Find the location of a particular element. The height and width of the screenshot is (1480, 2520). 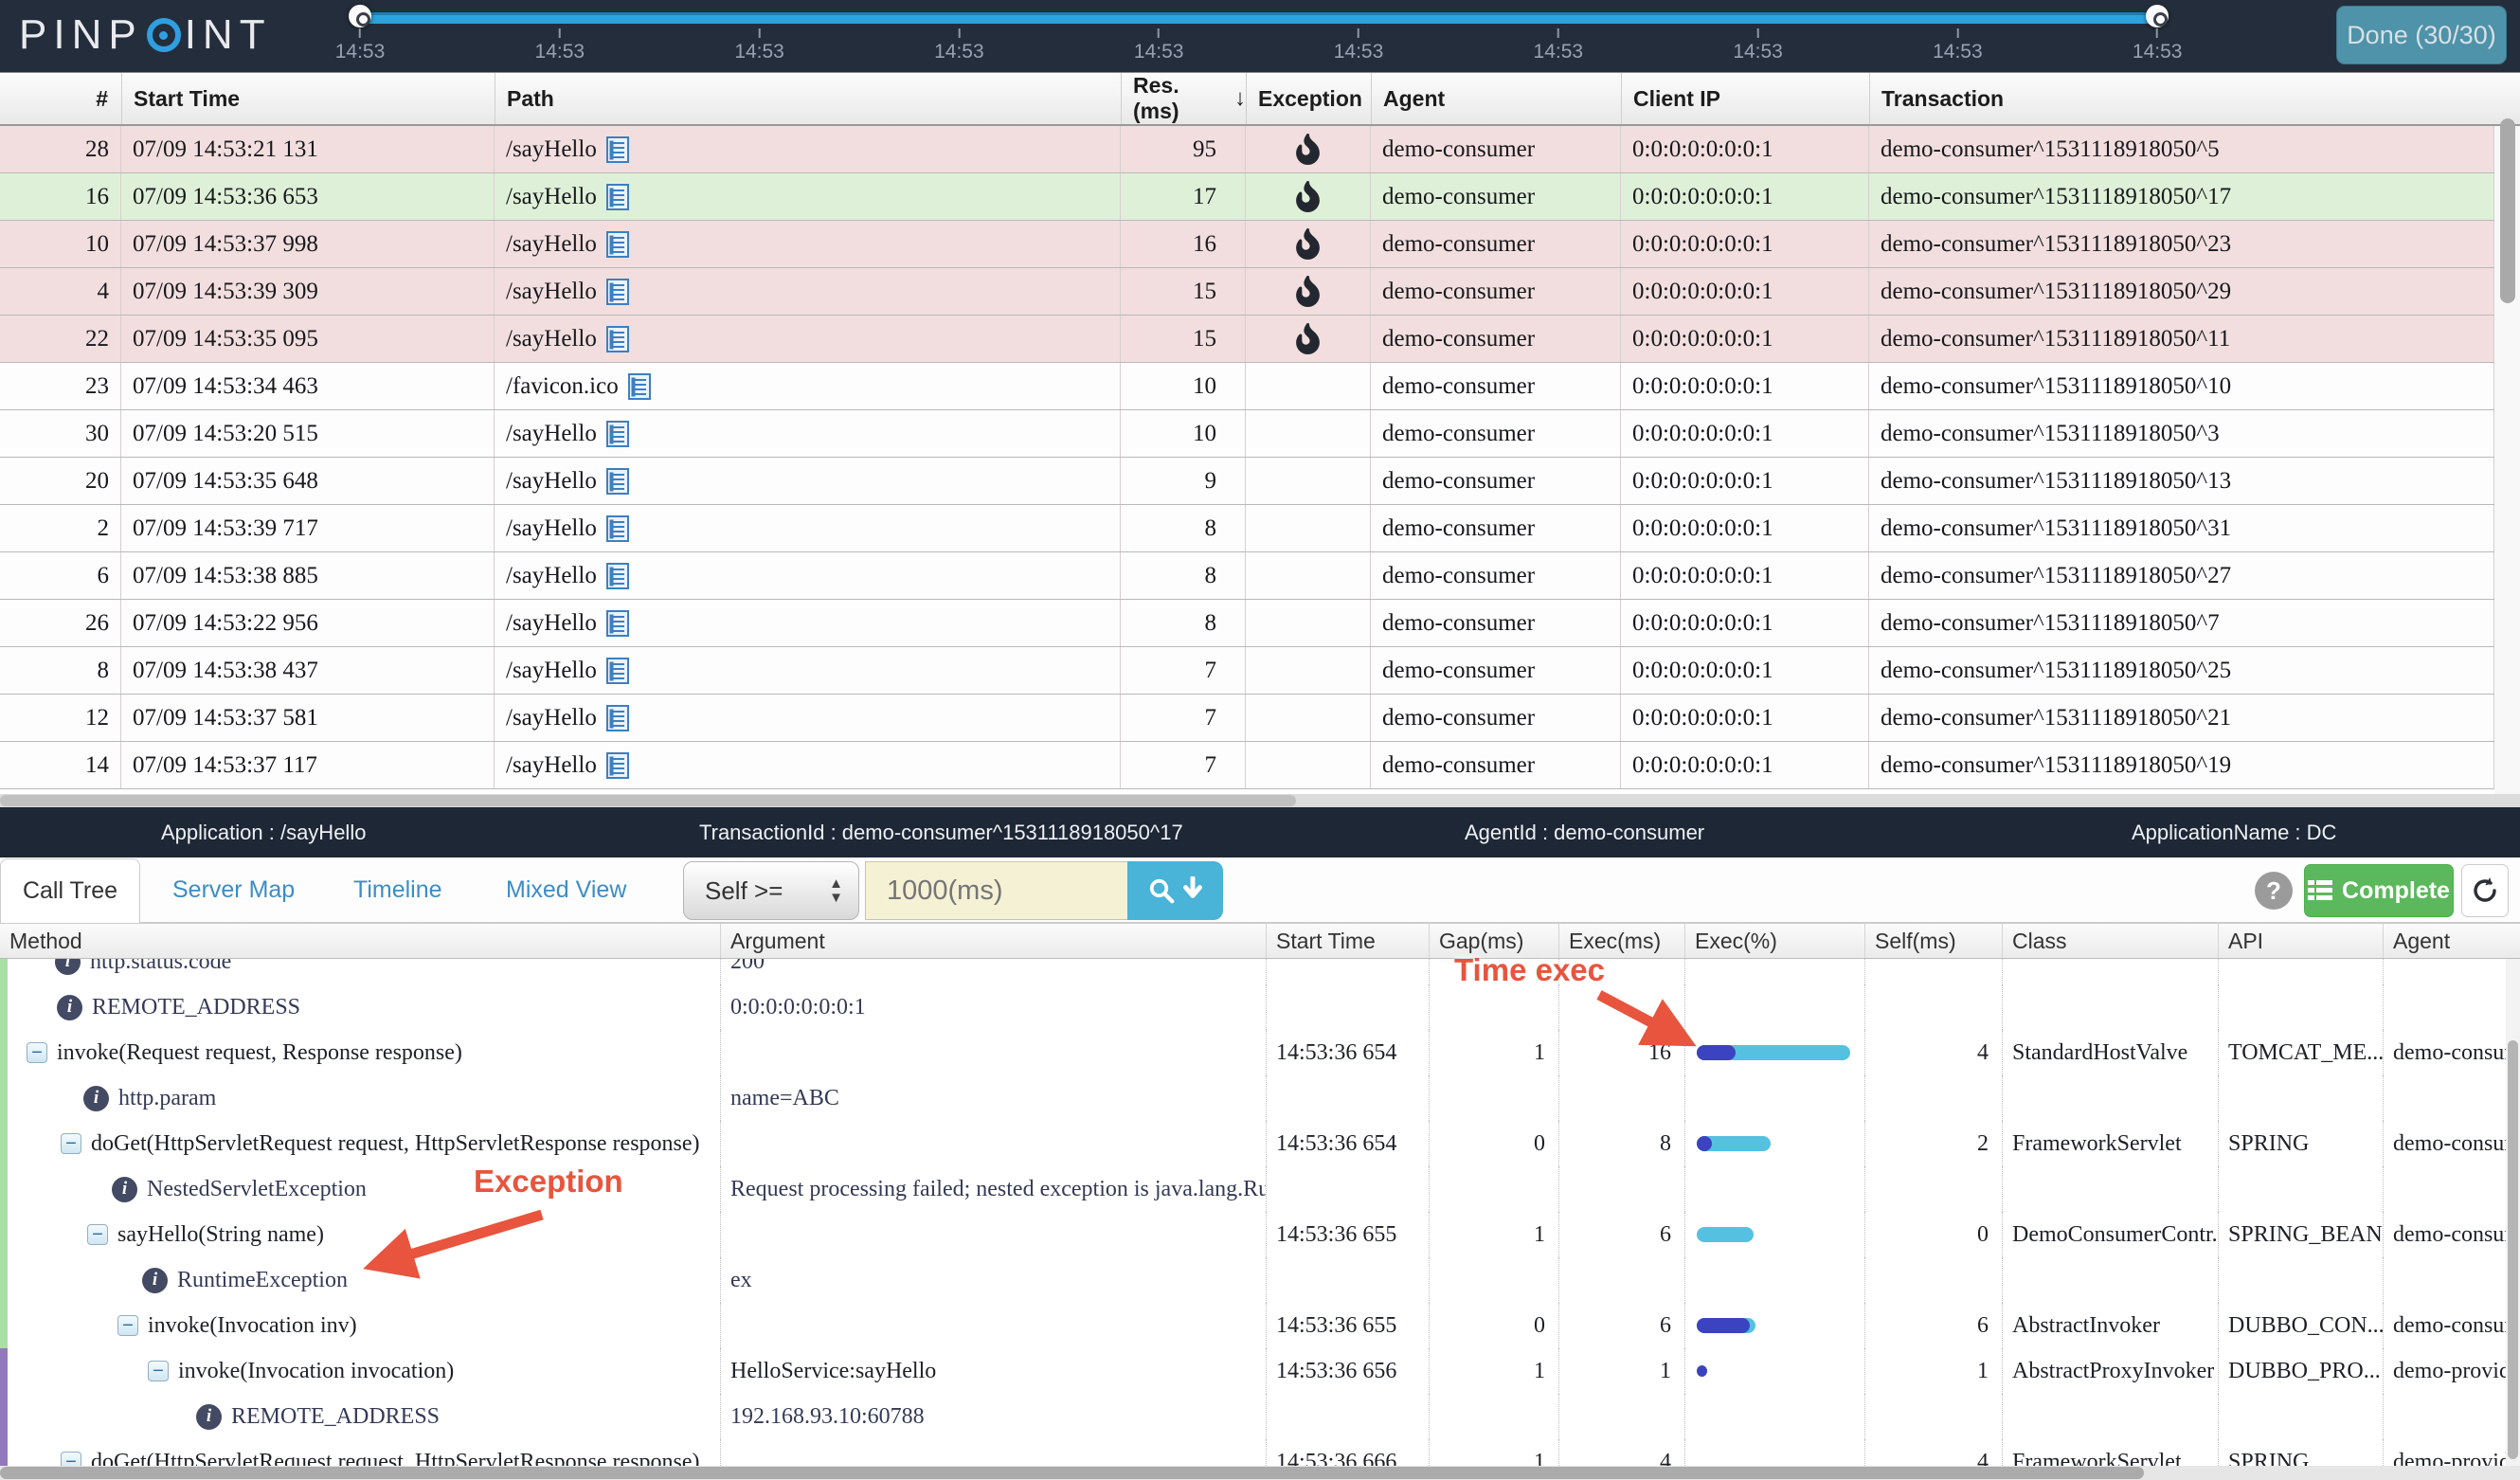

calltree-hscrollbar-thumb is located at coordinates (1072, 1473).